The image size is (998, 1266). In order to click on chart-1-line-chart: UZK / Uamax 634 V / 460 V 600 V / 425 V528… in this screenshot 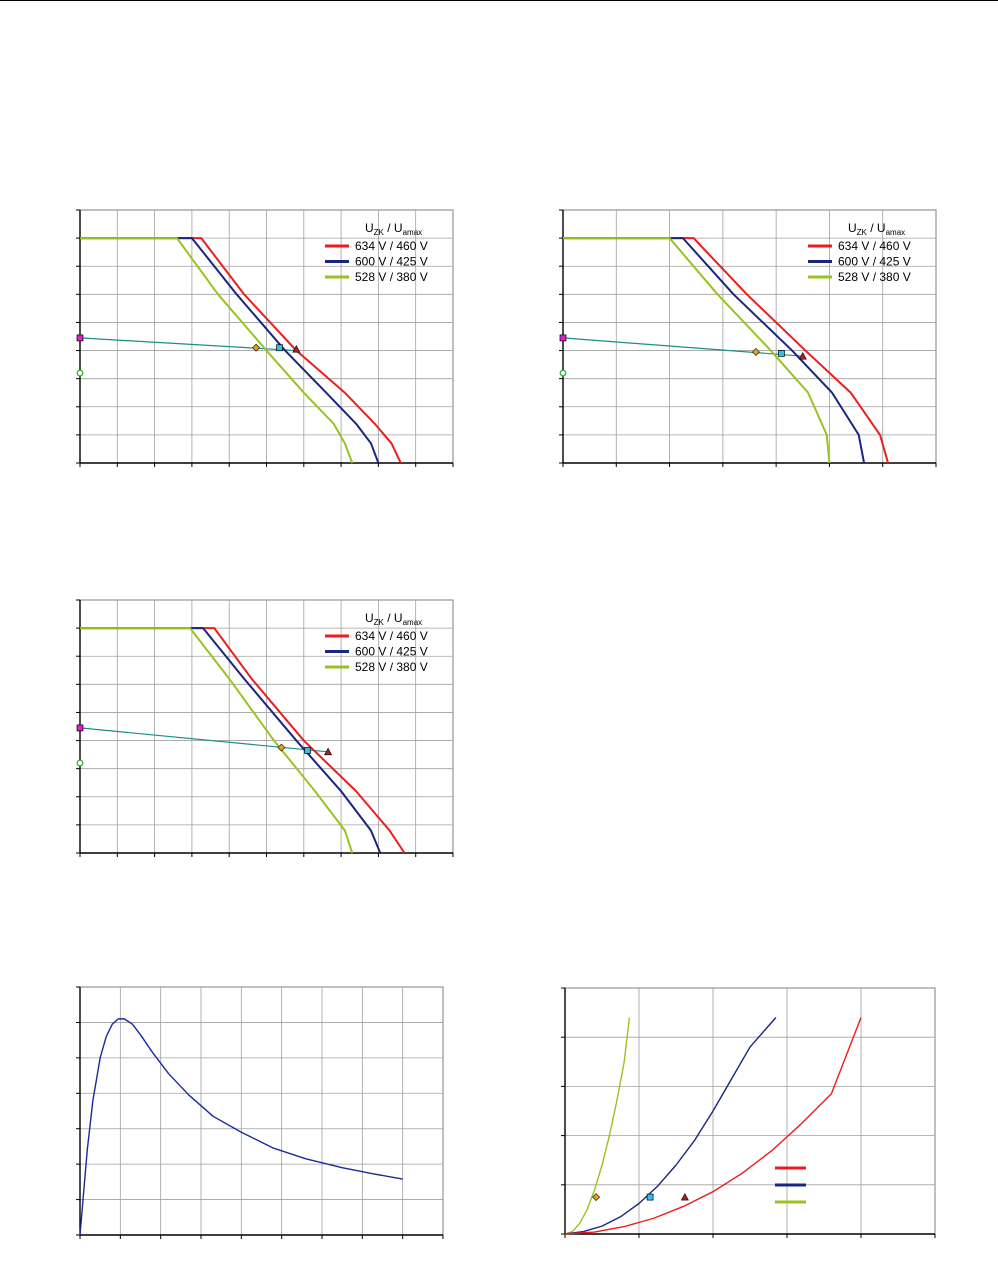, I will do `click(265, 338)`.